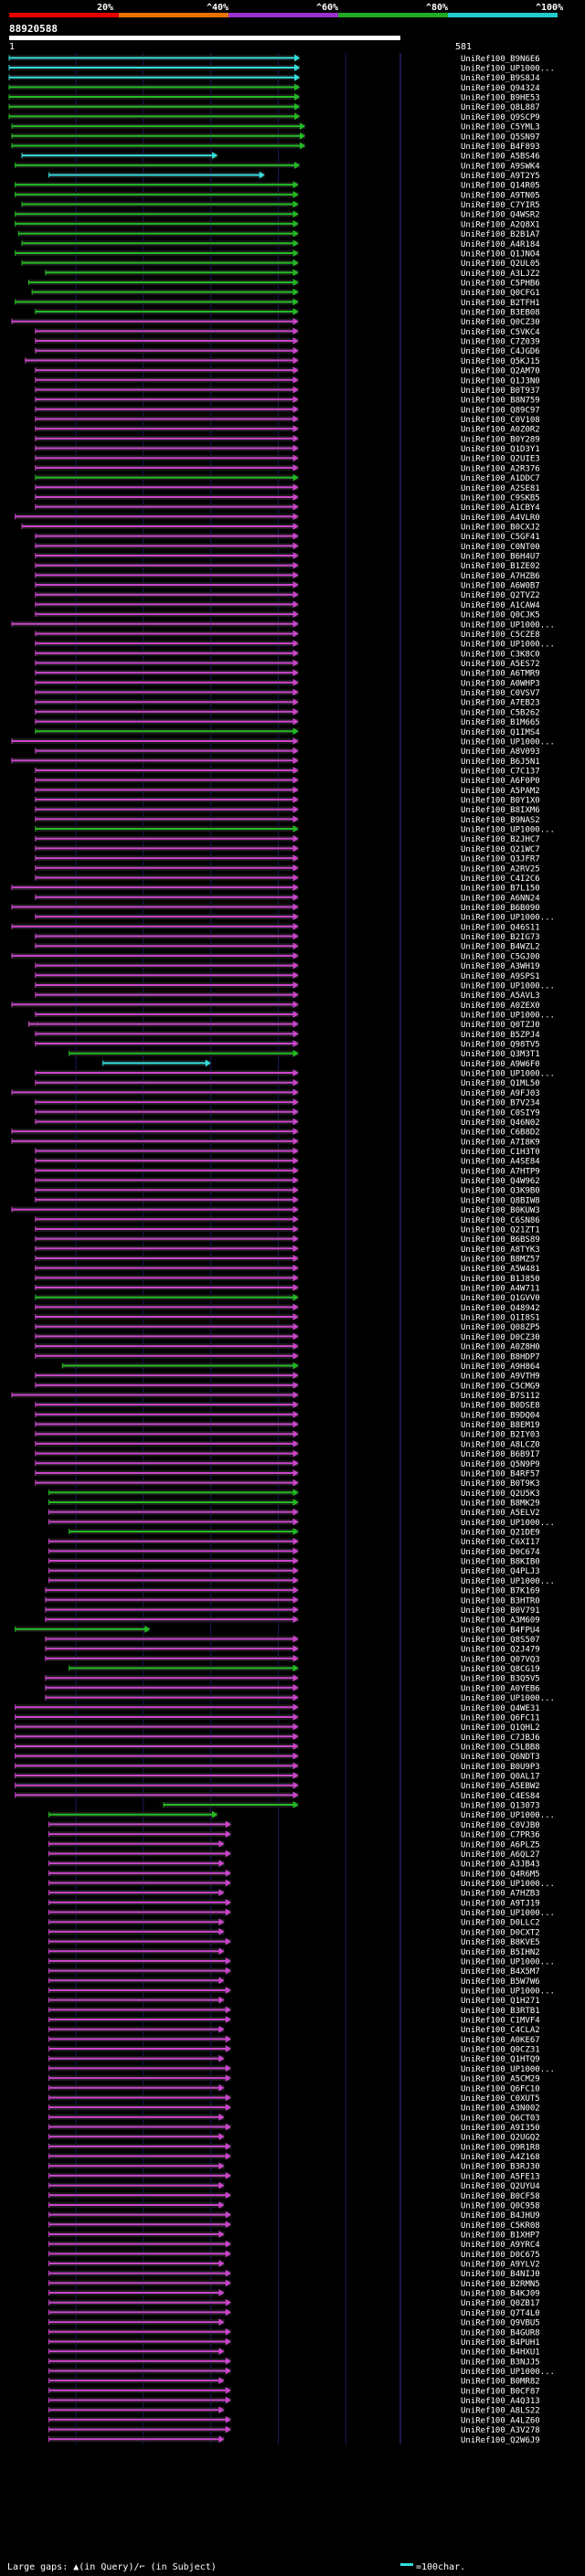  What do you see at coordinates (501, 1718) in the screenshot?
I see `hit-label: UniRef100_Q6FC11` at bounding box center [501, 1718].